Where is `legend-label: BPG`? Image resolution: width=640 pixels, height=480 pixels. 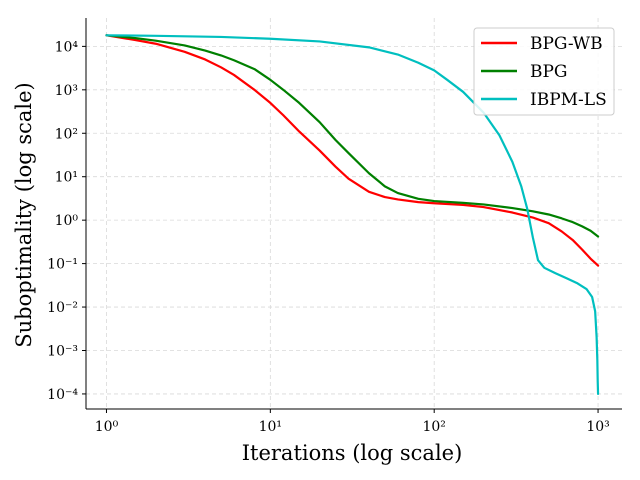
legend-label: BPG is located at coordinates (549, 72).